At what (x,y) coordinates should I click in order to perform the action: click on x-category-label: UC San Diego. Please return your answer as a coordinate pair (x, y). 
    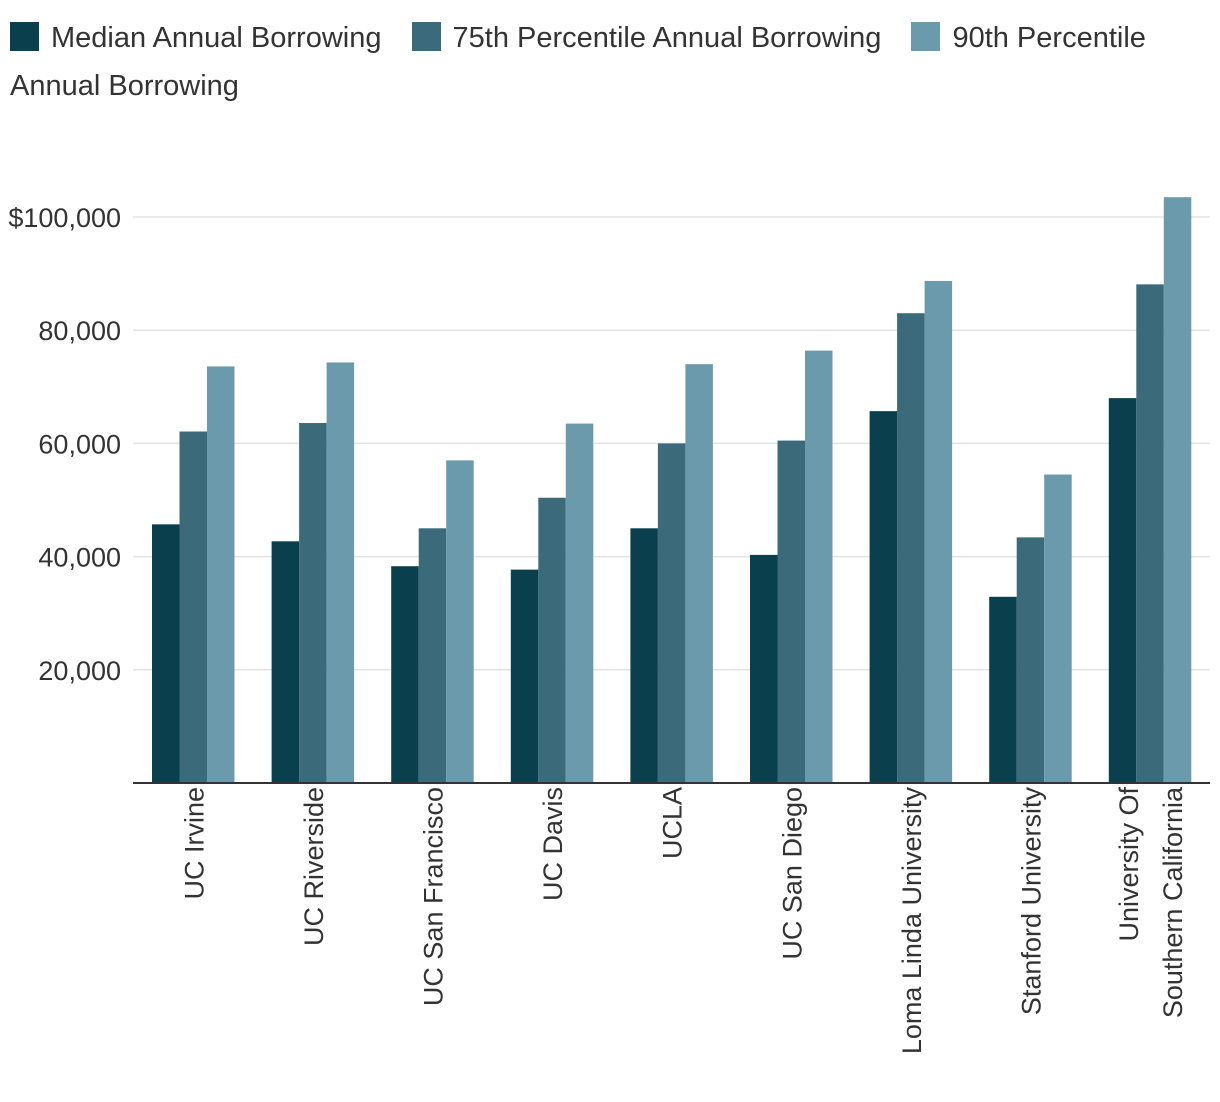
    Looking at the image, I should click on (792, 873).